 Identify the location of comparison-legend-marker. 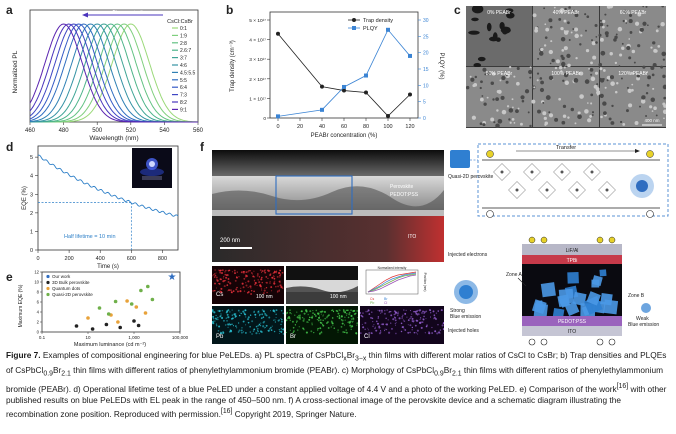
(48, 282).